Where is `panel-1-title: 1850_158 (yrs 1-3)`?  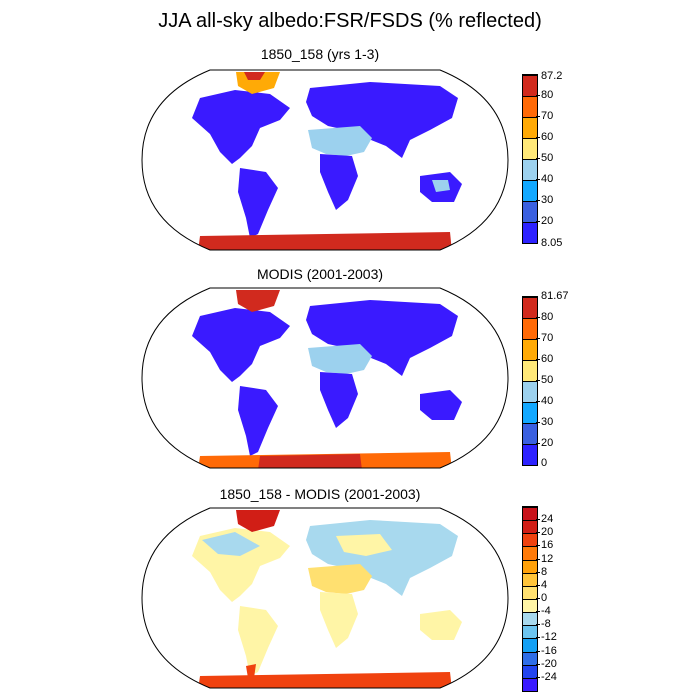
panel-1-title: 1850_158 (yrs 1-3) is located at coordinates (320, 54).